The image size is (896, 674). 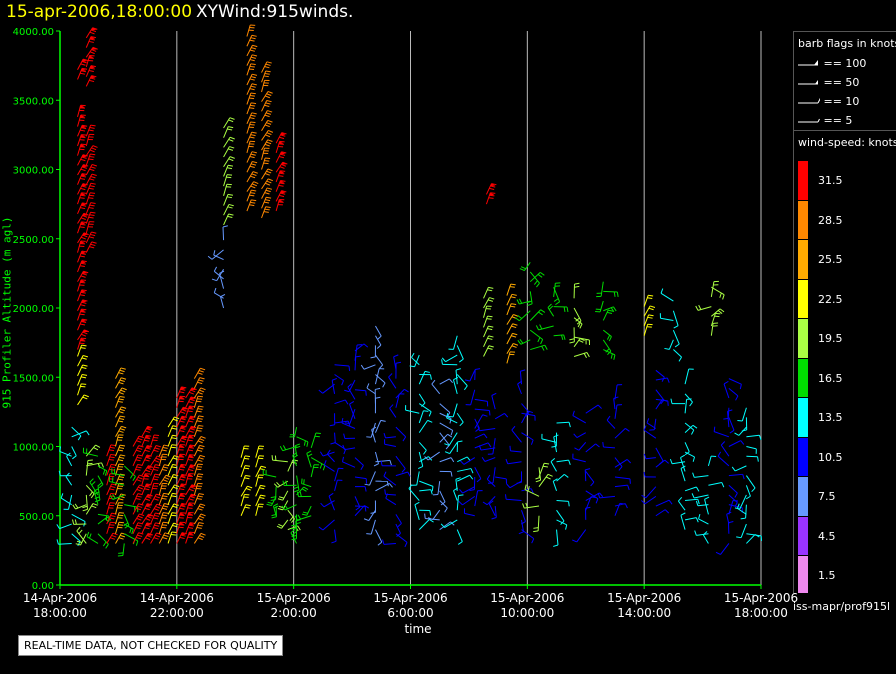 I want to click on x-tick-label-date: 15-Apr-2006, so click(x=294, y=598).